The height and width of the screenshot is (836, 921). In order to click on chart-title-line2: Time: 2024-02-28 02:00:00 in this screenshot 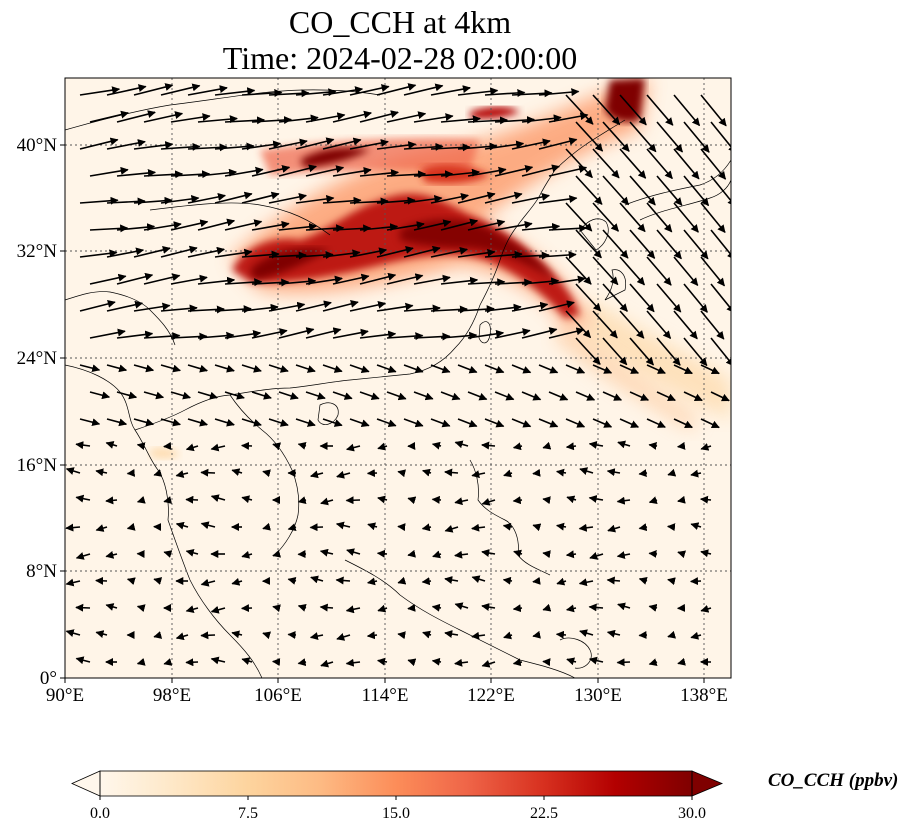, I will do `click(400, 58)`.